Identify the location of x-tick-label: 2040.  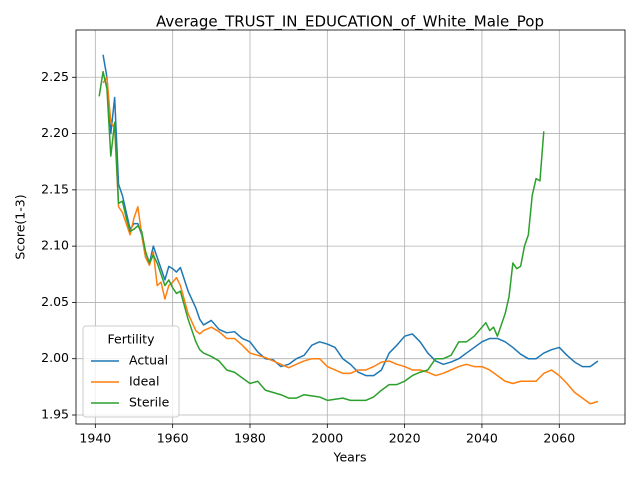
(482, 438).